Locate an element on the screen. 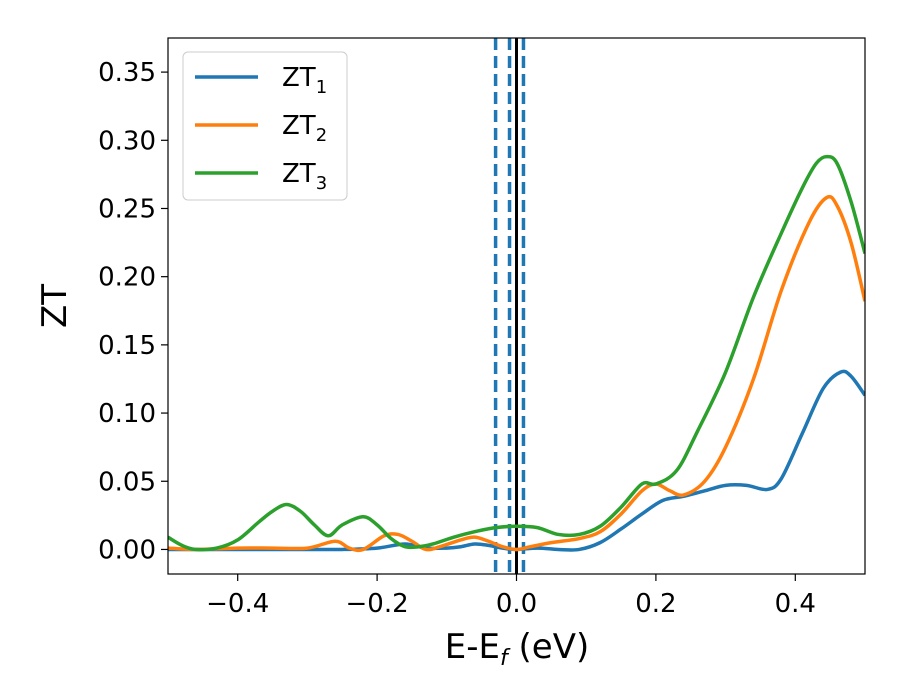 Image resolution: width=900 pixels, height=700 pixels. y-tick-label: 0.20 is located at coordinates (127, 278).